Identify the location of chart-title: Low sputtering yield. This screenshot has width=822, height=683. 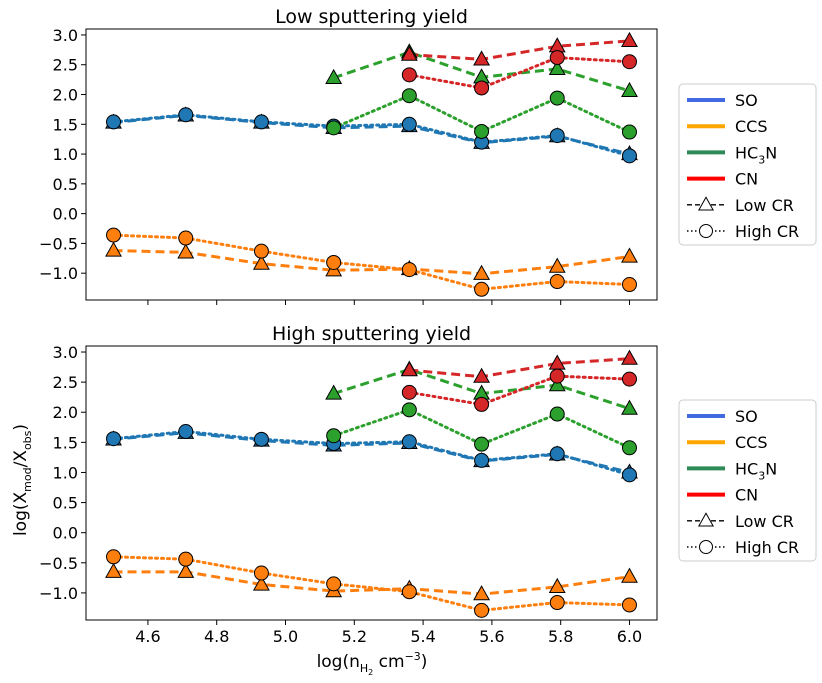
(371, 17).